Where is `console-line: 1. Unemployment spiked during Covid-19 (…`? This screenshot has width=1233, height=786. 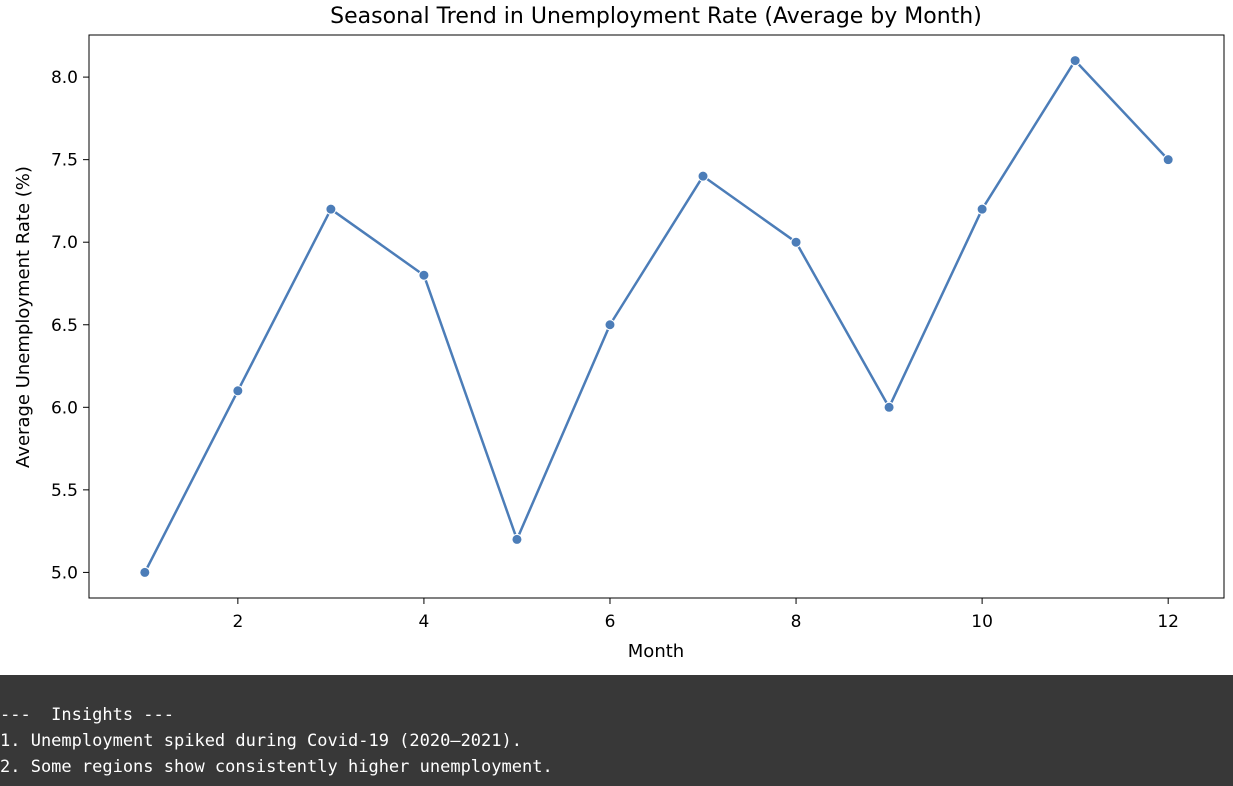 console-line: 1. Unemployment spiked during Covid-19 (… is located at coordinates (261, 741).